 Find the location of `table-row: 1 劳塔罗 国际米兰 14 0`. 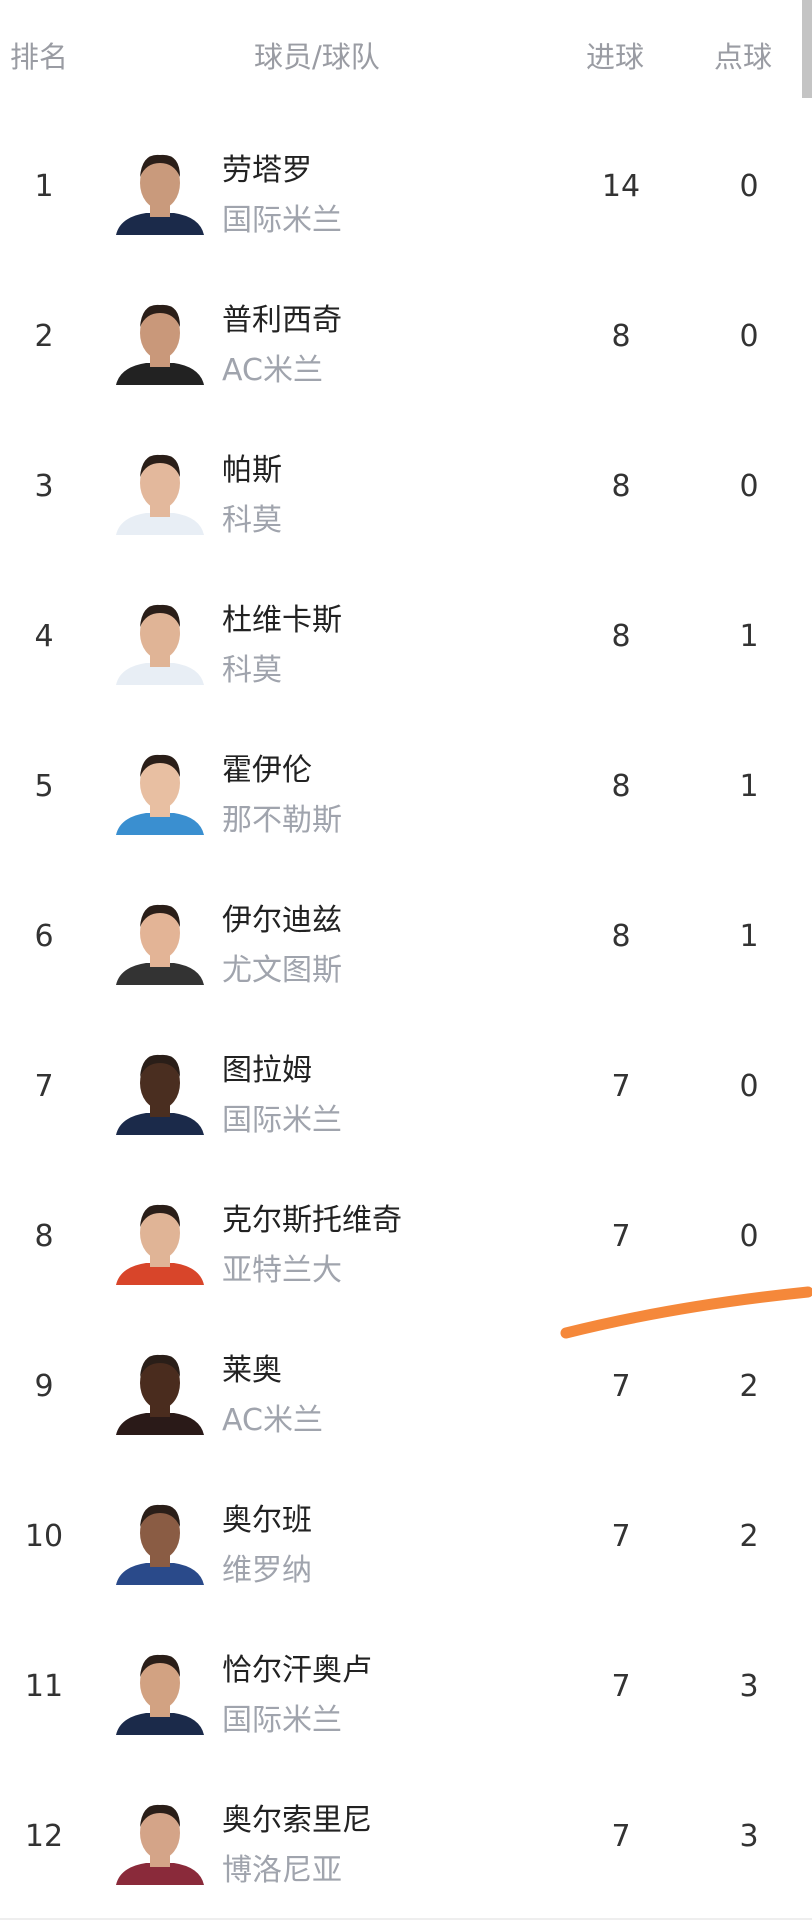

table-row: 1 劳塔罗 国际米兰 14 0 is located at coordinates (406, 190).